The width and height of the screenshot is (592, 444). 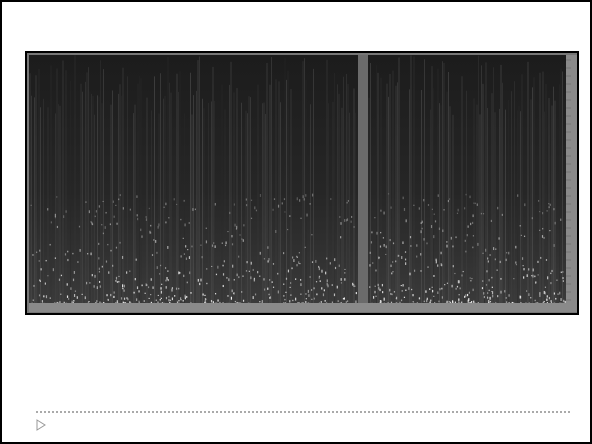 I want to click on time-strip, so click(x=297, y=307).